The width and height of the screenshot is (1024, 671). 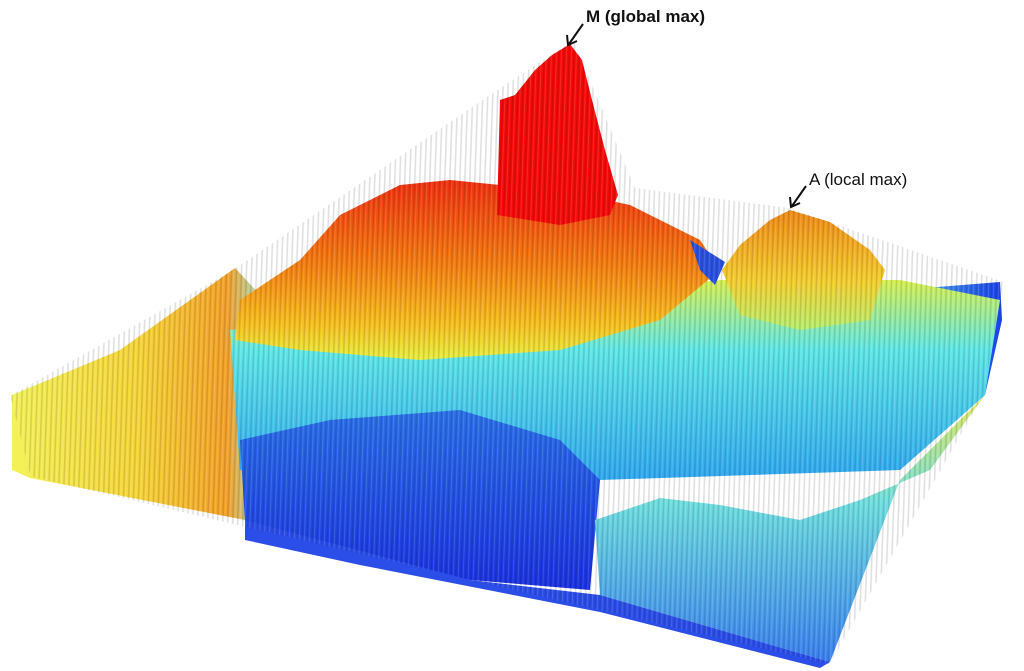 I want to click on arrow-a, so click(x=799, y=196).